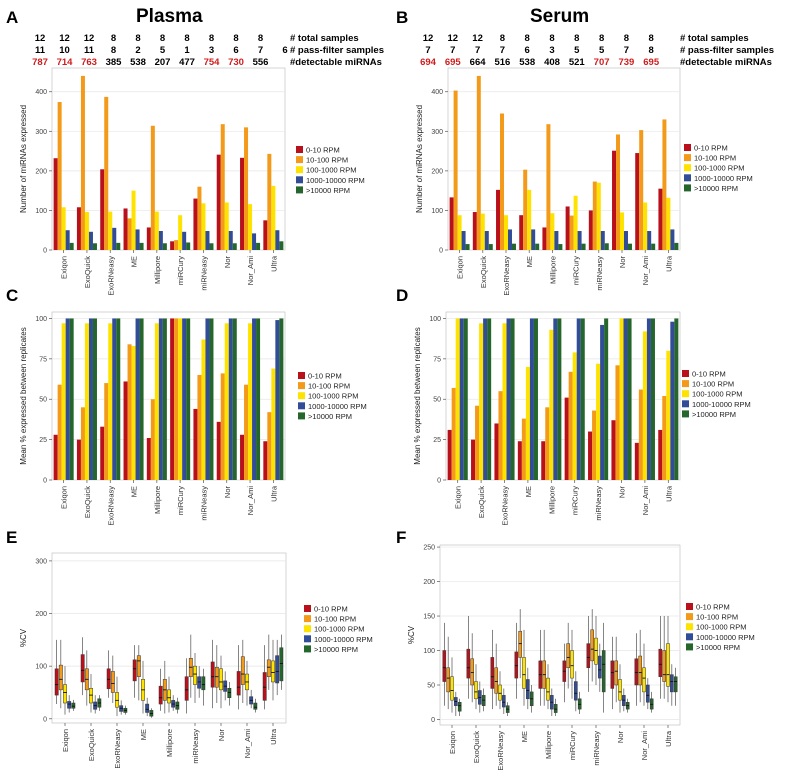 The height and width of the screenshot is (779, 798). Describe the element at coordinates (664, 438) in the screenshot. I see `bar-ultra-10-100-rpm` at that location.